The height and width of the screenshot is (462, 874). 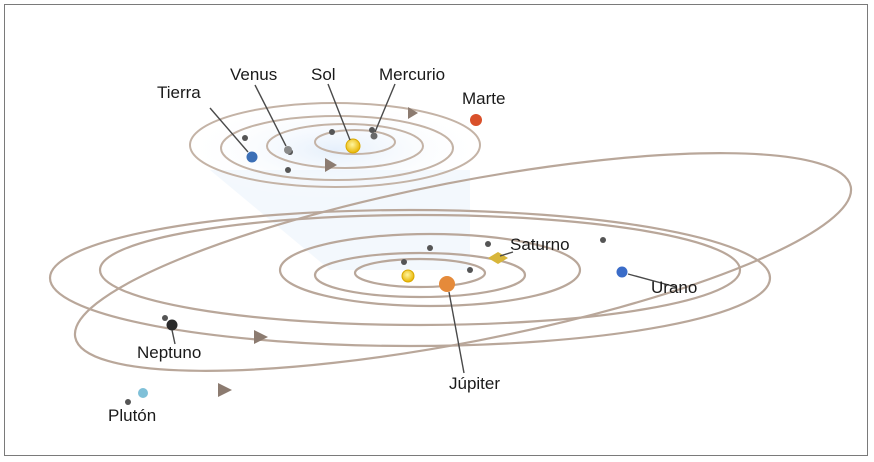 What do you see at coordinates (412, 74) in the screenshot?
I see `label-mercurio: Mercurio` at bounding box center [412, 74].